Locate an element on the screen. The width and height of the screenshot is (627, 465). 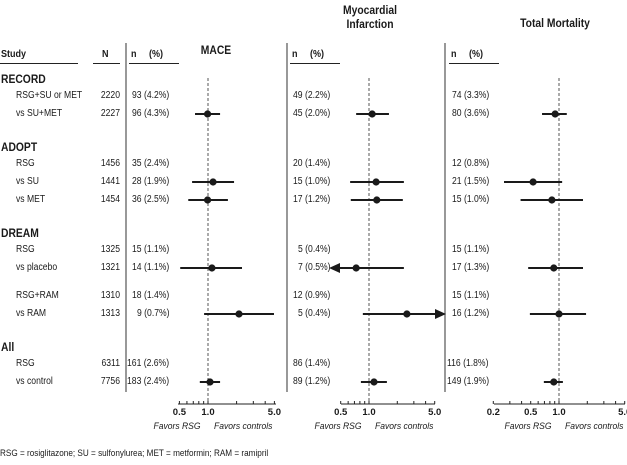
panel-title-mi: Myocardial is located at coordinates (370, 10).